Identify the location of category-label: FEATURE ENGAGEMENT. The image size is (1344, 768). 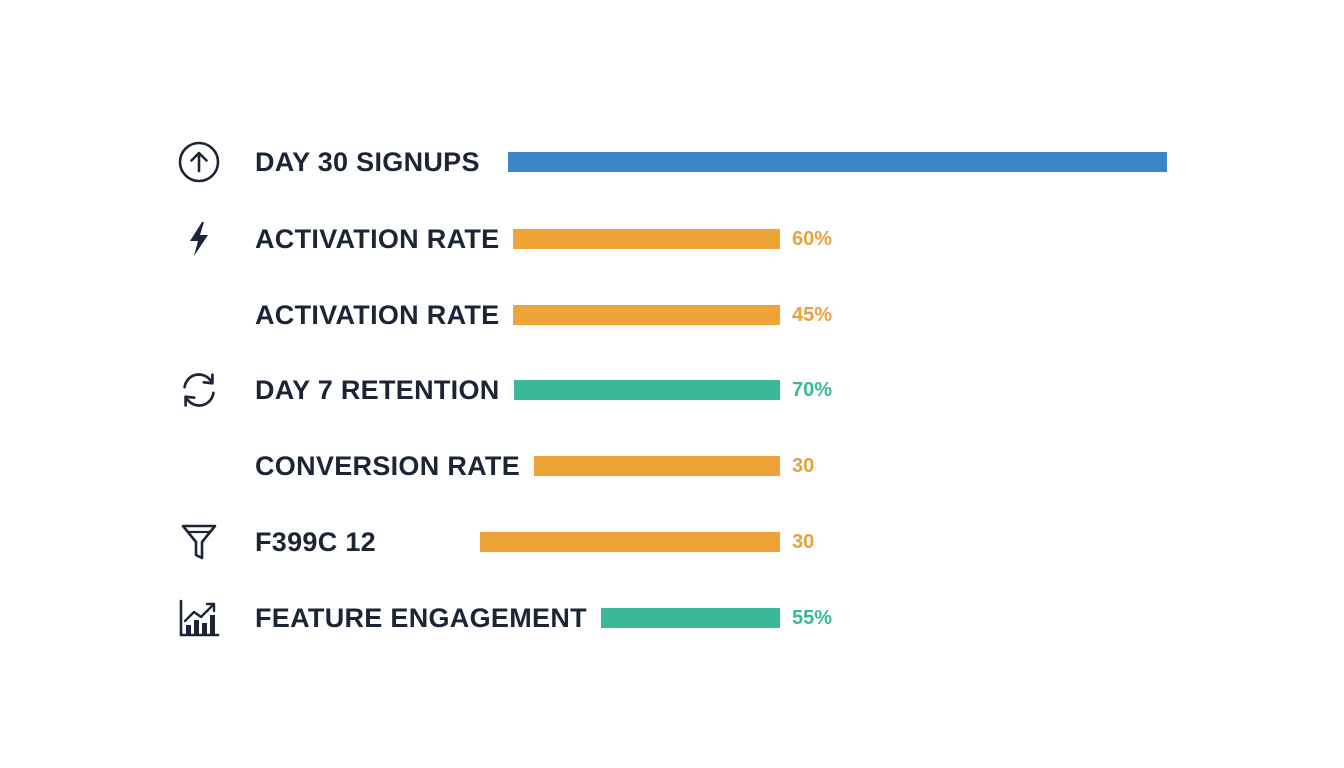
(421, 618).